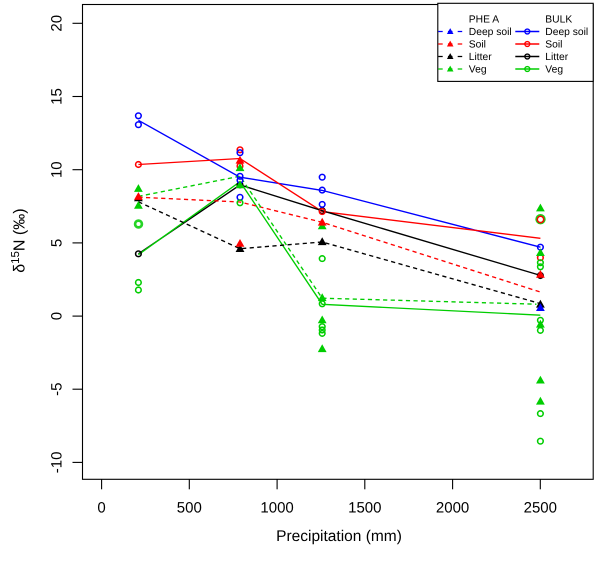 This screenshot has width=600, height=563. Describe the element at coordinates (56, 243) in the screenshot. I see `svg-text: 5` at that location.